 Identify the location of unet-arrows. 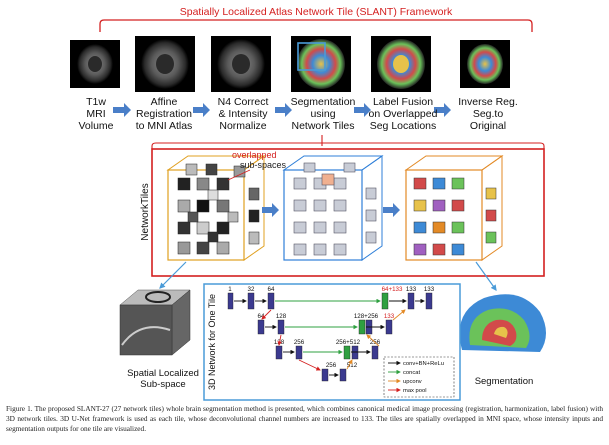
(329, 338).